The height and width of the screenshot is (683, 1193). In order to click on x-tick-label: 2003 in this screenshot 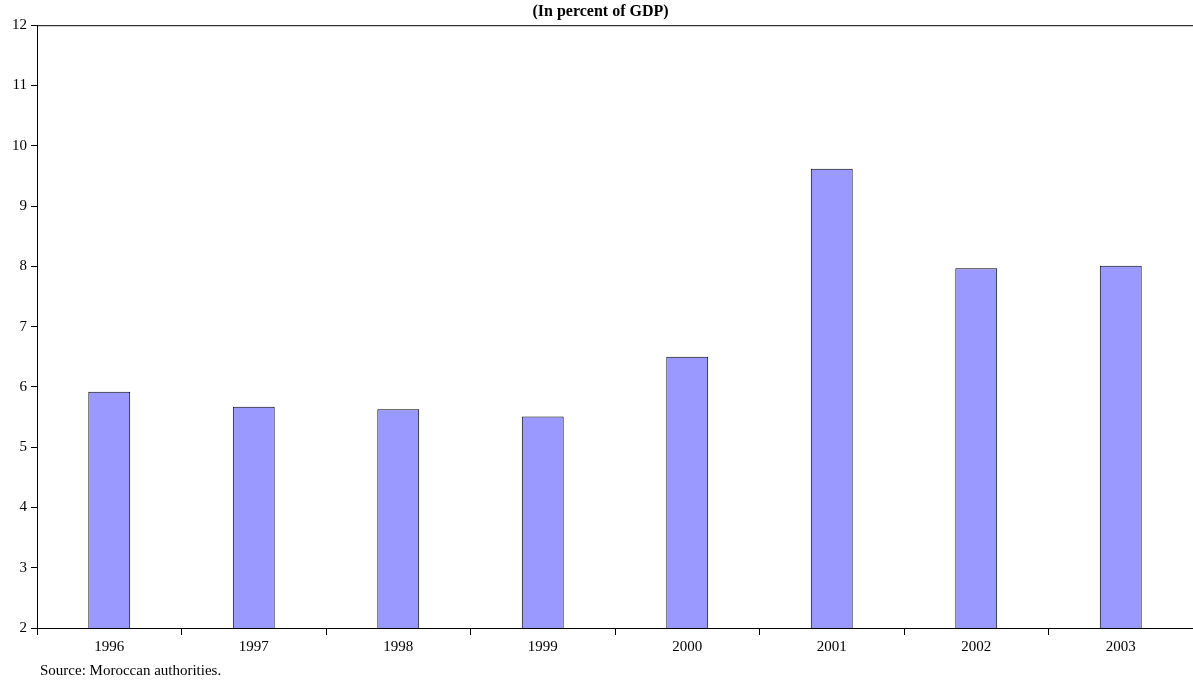, I will do `click(1120, 645)`.